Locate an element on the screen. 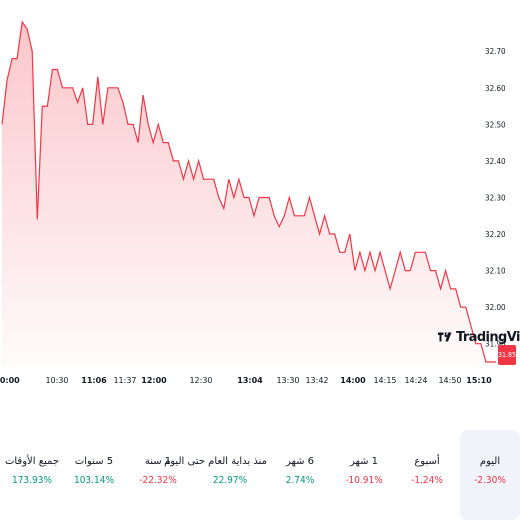 The width and height of the screenshot is (520, 520). y-tick-label: 32.40 is located at coordinates (495, 161).